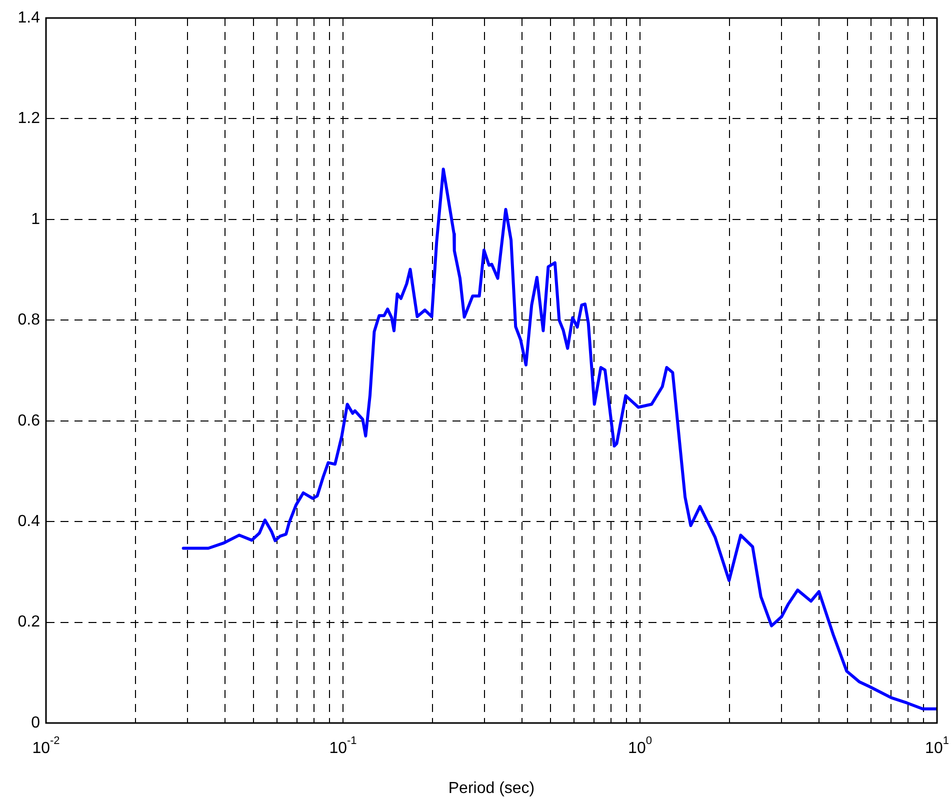 The height and width of the screenshot is (802, 951). What do you see at coordinates (29, 320) in the screenshot?
I see `y-tick-label: 0.8` at bounding box center [29, 320].